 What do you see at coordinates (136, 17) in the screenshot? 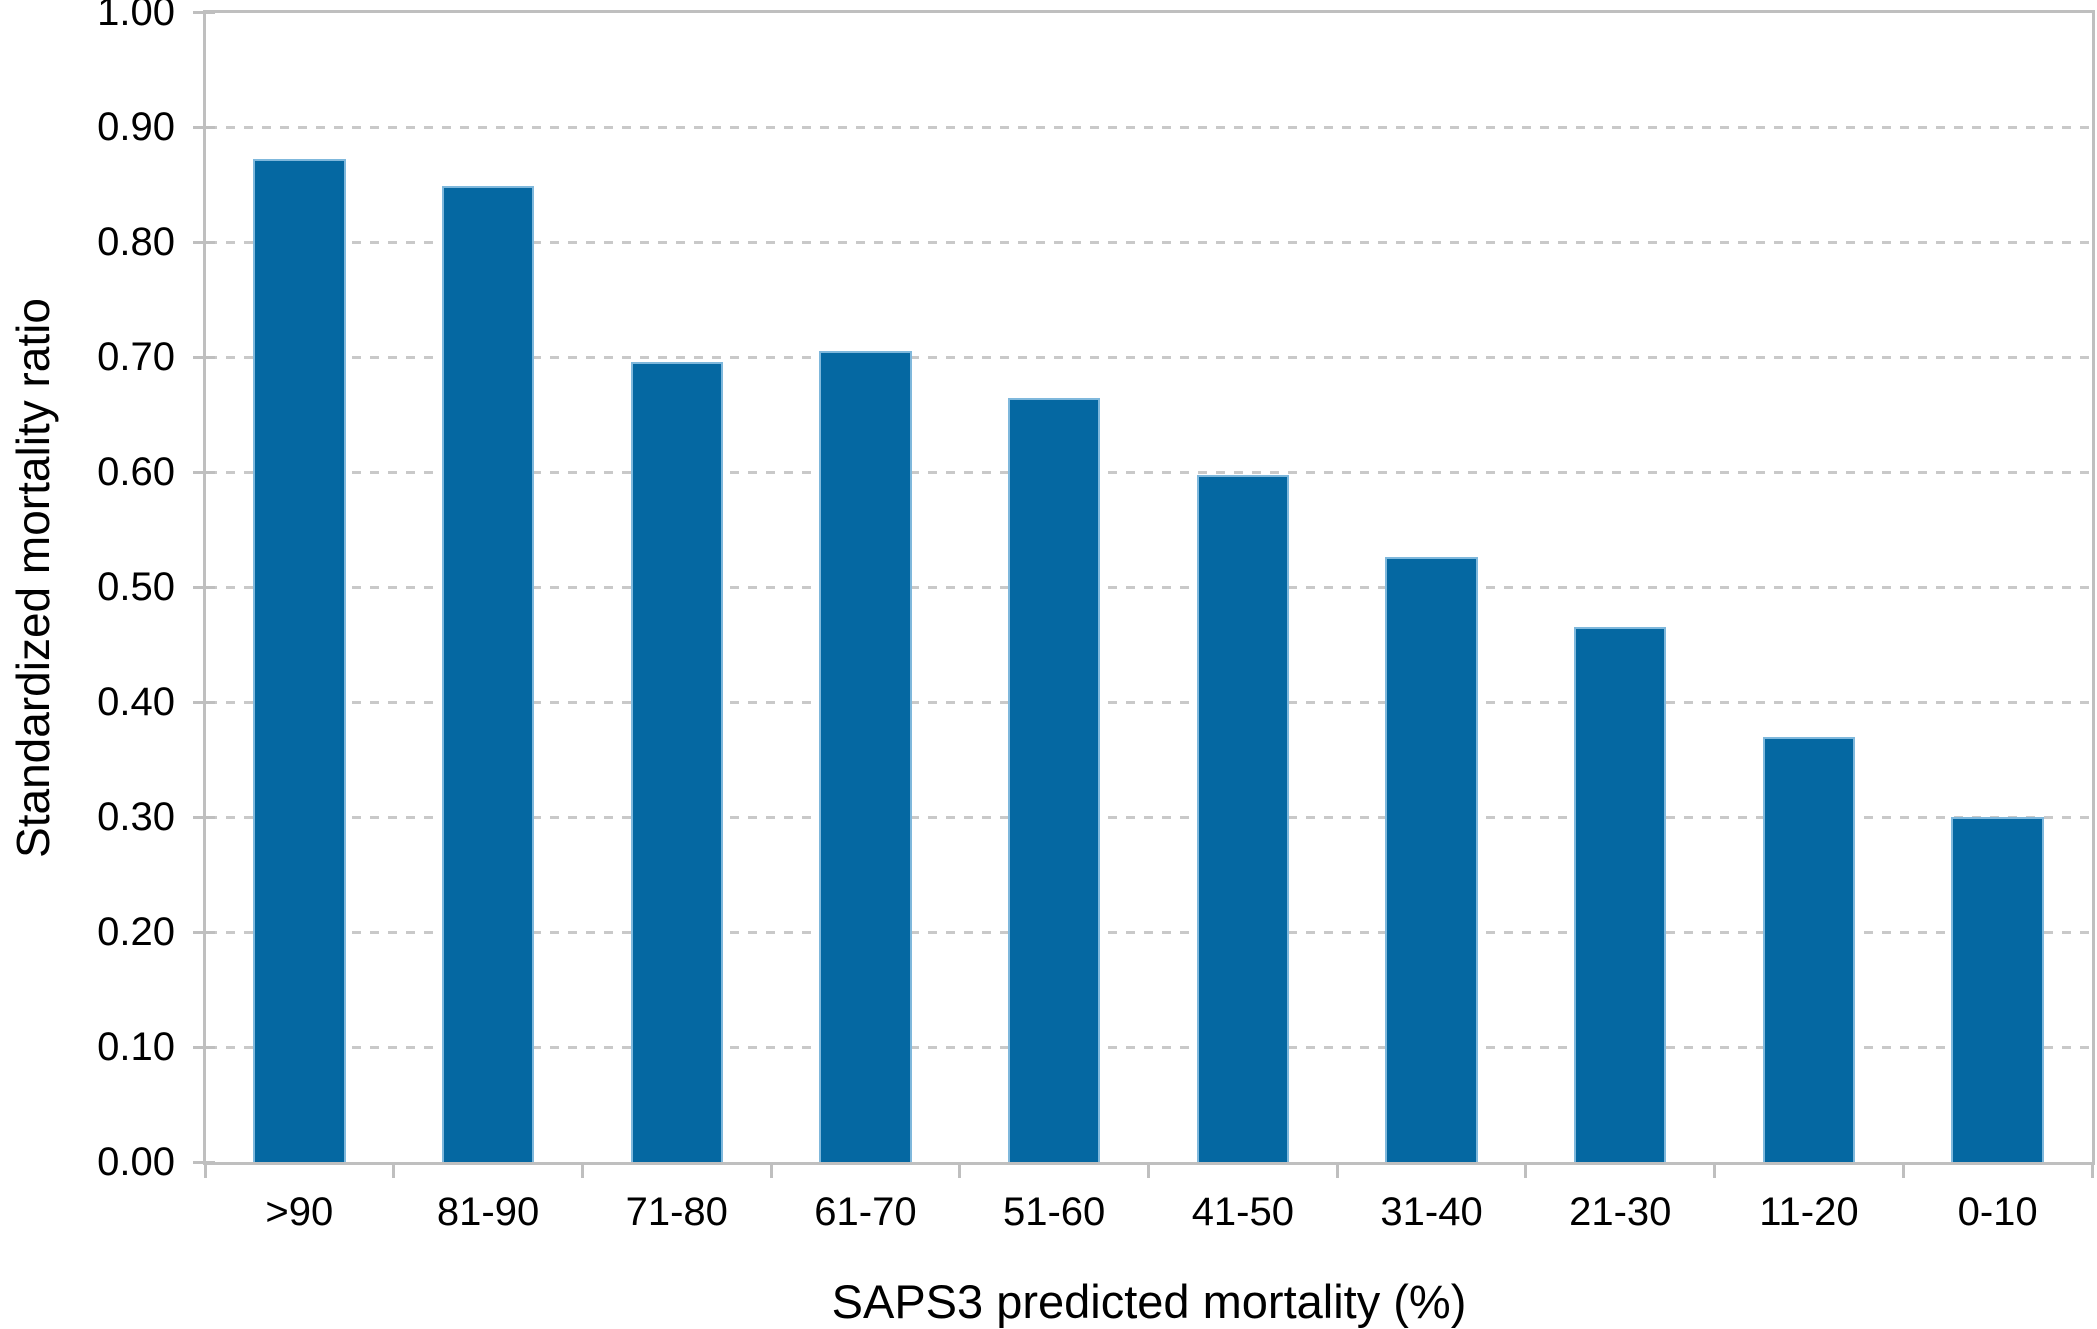
I see `y-axis-tick-label-1.00: 1.00` at bounding box center [136, 17].